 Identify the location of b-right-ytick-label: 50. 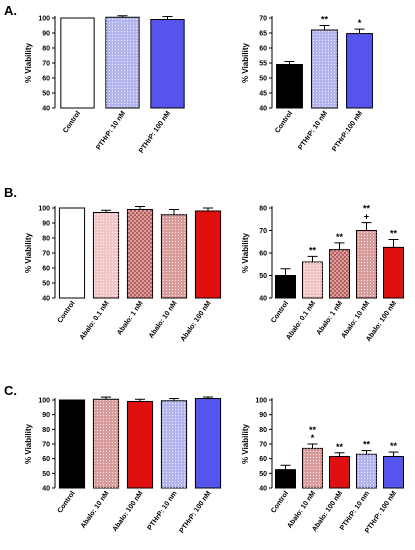
(263, 276).